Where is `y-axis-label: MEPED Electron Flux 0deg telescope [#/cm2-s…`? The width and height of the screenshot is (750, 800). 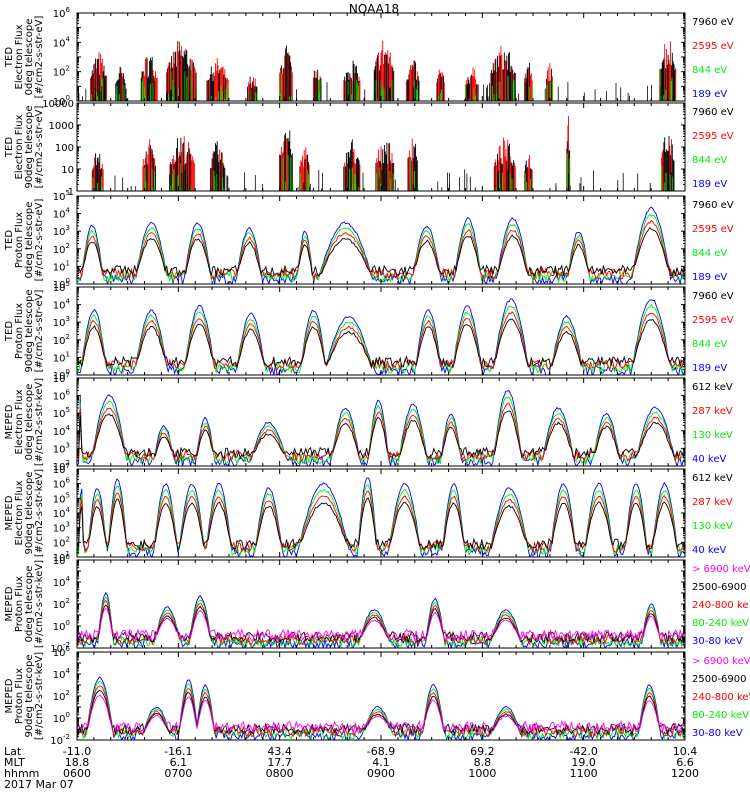 y-axis-label: MEPED Electron Flux 0deg telescope [#/cm2-s… is located at coordinates (24, 422).